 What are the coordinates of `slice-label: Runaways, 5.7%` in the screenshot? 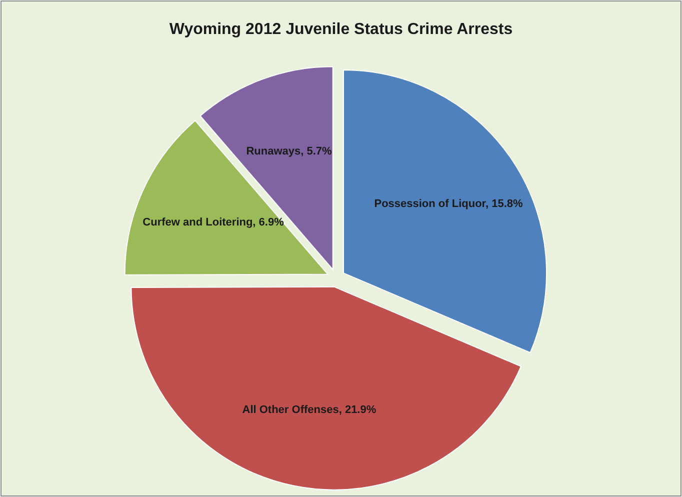 It's located at (289, 151).